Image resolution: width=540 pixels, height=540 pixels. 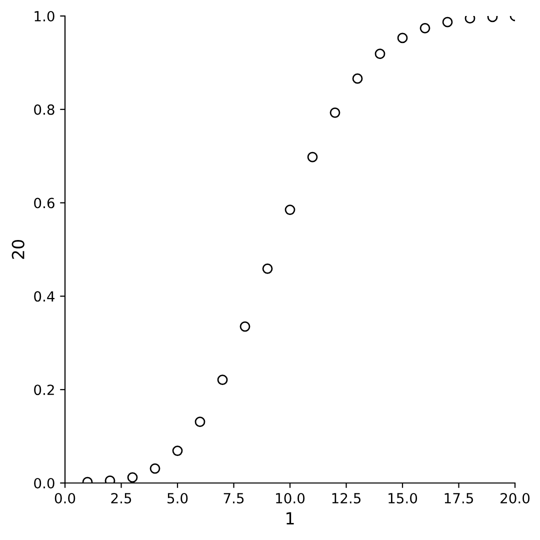 What do you see at coordinates (44, 109) in the screenshot?
I see `y-tick-label: 0.8` at bounding box center [44, 109].